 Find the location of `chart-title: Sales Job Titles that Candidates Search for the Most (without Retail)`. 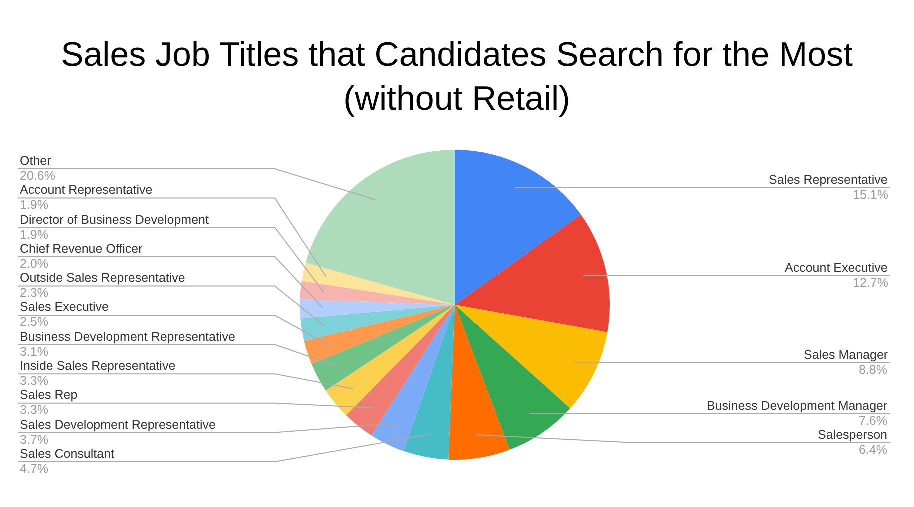

chart-title: Sales Job Titles that Candidates Search for the Most (without Retail) is located at coordinates (457, 77).